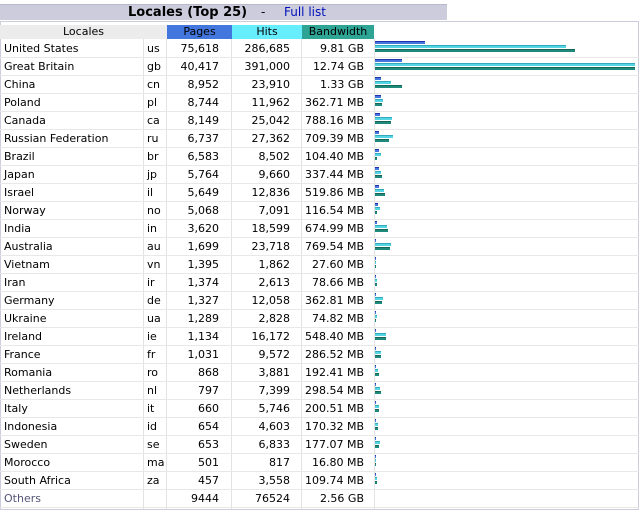 Image resolution: width=640 pixels, height=510 pixels. Describe the element at coordinates (338, 66) in the screenshot. I see `bandwidth-value: 12.74 GB` at that location.